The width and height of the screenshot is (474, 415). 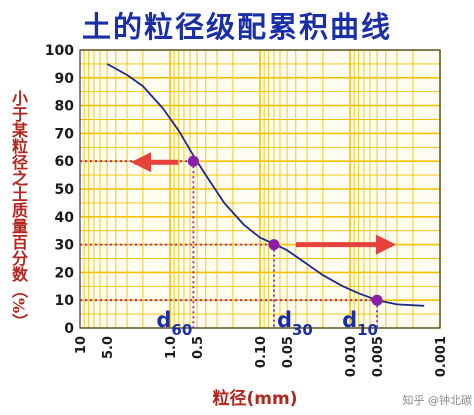 What do you see at coordinates (261, 352) in the screenshot?
I see `x-tick-label: 0.10` at bounding box center [261, 352].